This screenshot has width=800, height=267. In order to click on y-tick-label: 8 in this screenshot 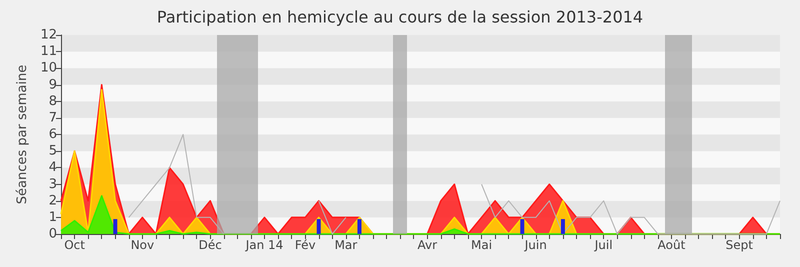, I will do `click(52, 101)`.